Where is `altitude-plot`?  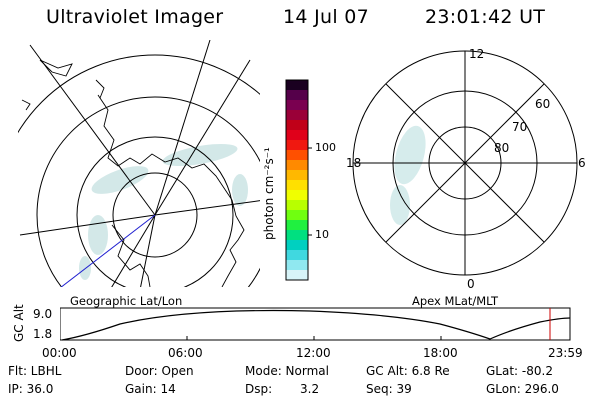 altitude-plot is located at coordinates (315, 324).